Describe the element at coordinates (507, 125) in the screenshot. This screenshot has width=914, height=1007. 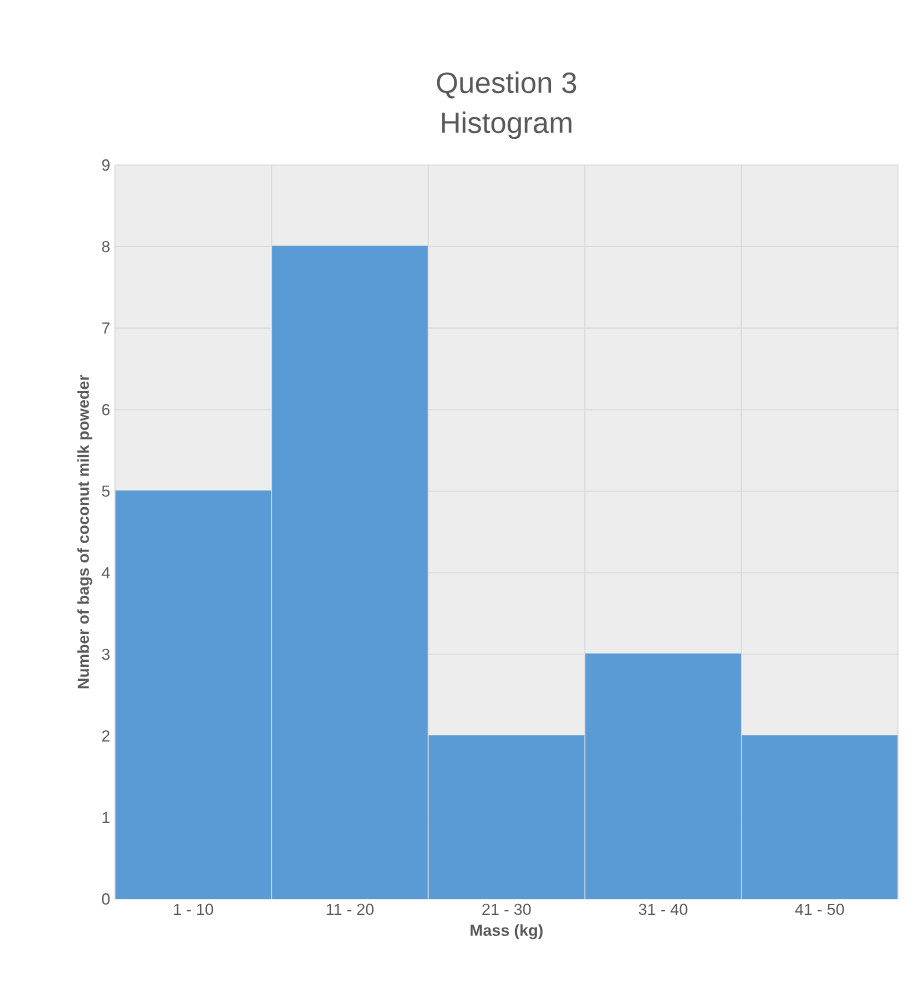
I see `chart-subtitle: Histogram` at that location.